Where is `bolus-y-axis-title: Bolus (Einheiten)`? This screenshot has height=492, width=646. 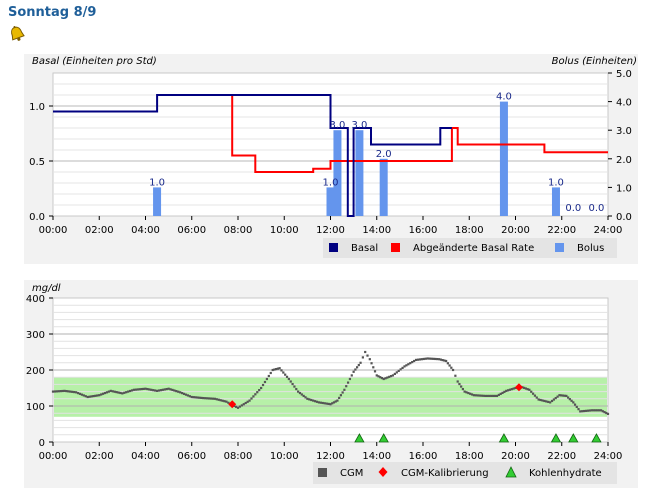
bolus-y-axis-title: Bolus (Einheiten) is located at coordinates (594, 61).